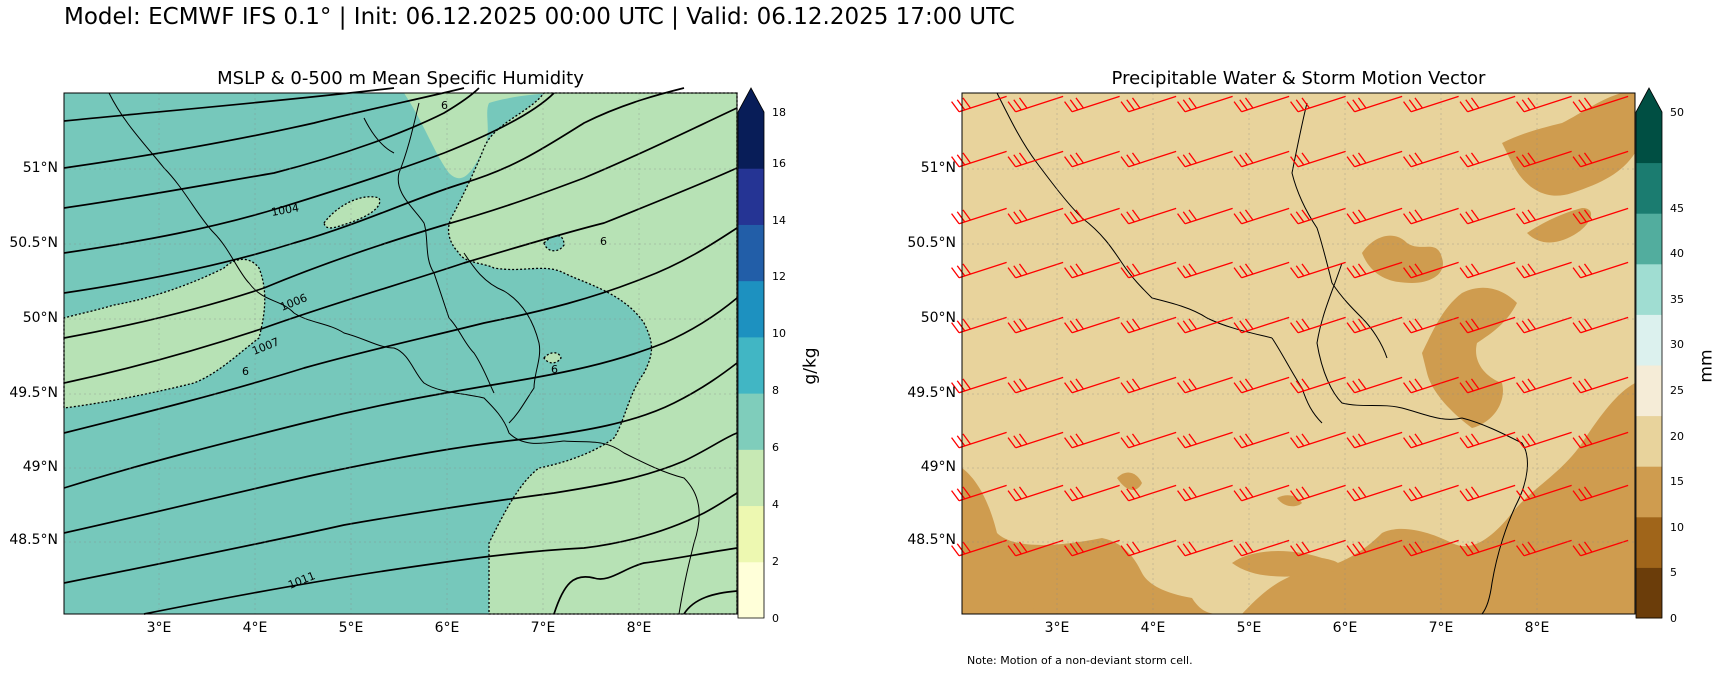  I want to click on right-panel-title: Precipitable Water & Storm Motion Vector, so click(1298, 78).